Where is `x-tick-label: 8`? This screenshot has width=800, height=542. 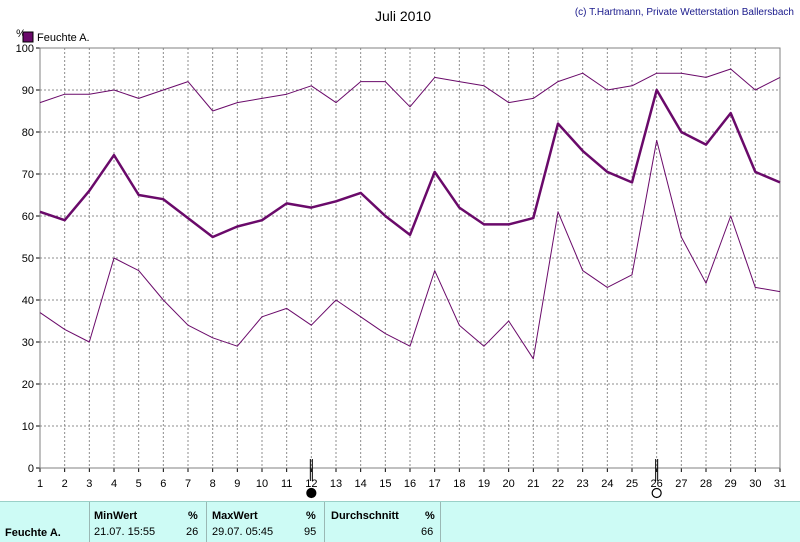 x-tick-label: 8 is located at coordinates (213, 484).